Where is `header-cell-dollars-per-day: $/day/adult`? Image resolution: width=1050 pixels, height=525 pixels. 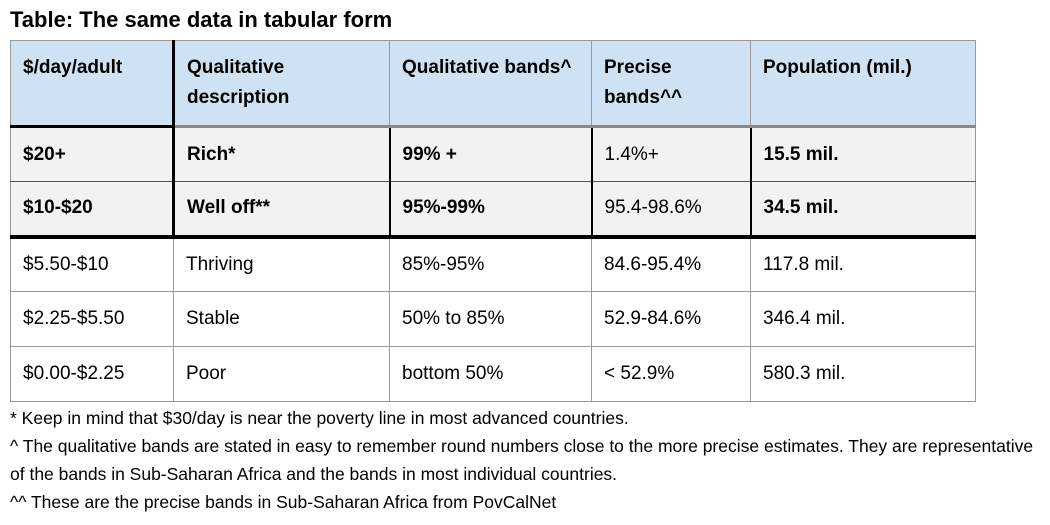 header-cell-dollars-per-day: $/day/adult is located at coordinates (92, 84).